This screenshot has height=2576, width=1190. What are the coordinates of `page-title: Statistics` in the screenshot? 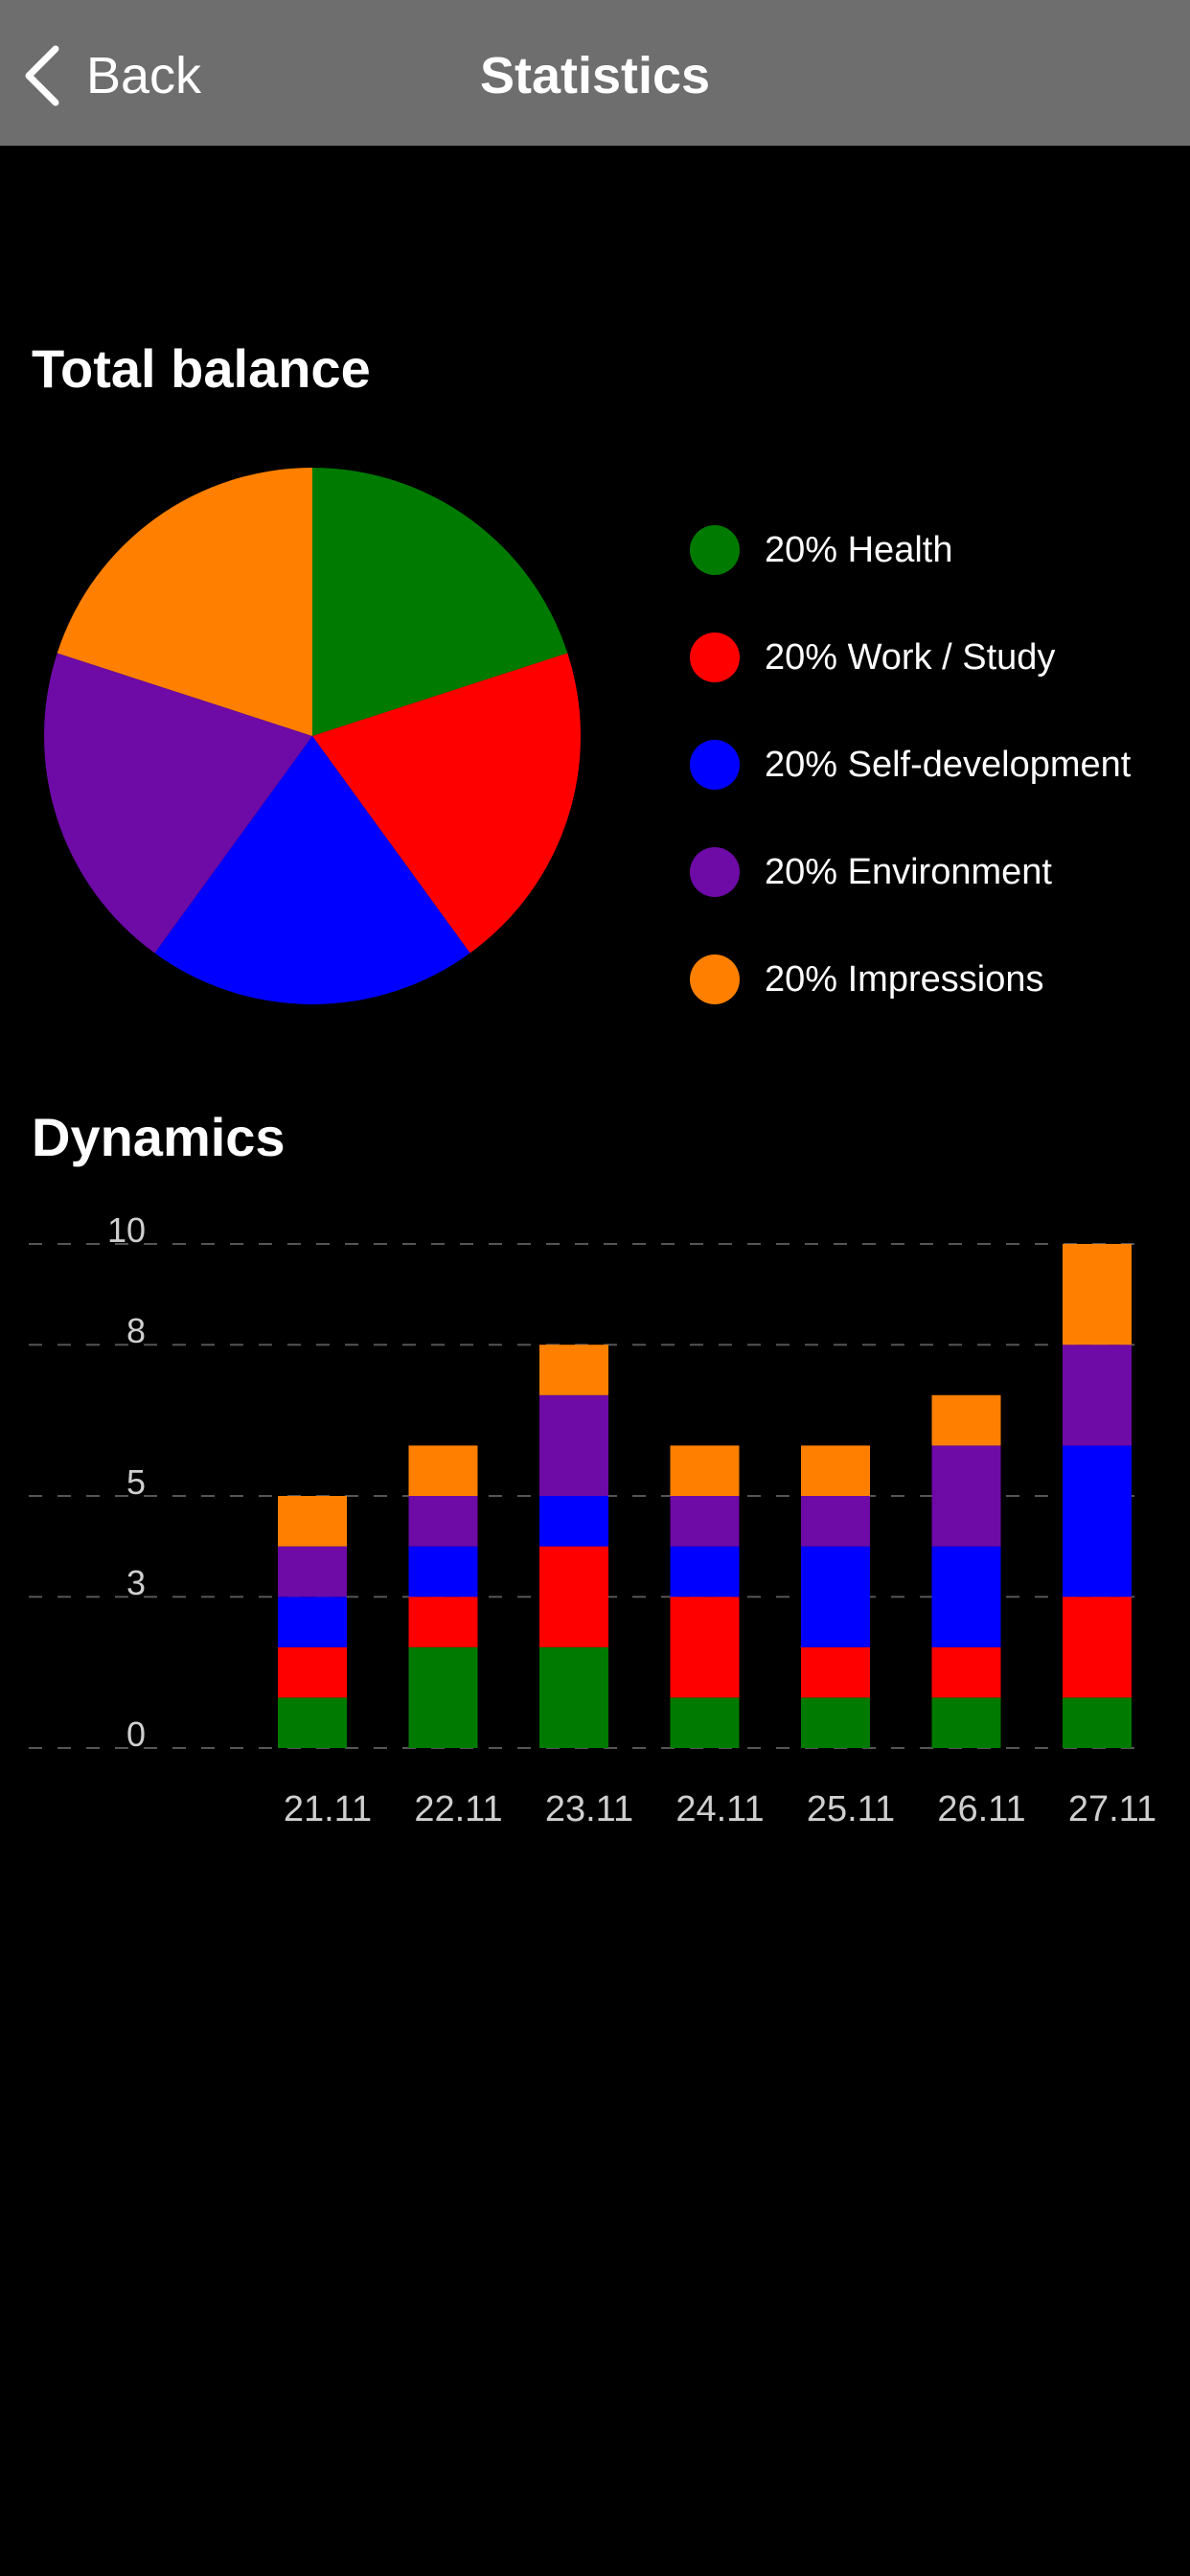 It's located at (595, 75).